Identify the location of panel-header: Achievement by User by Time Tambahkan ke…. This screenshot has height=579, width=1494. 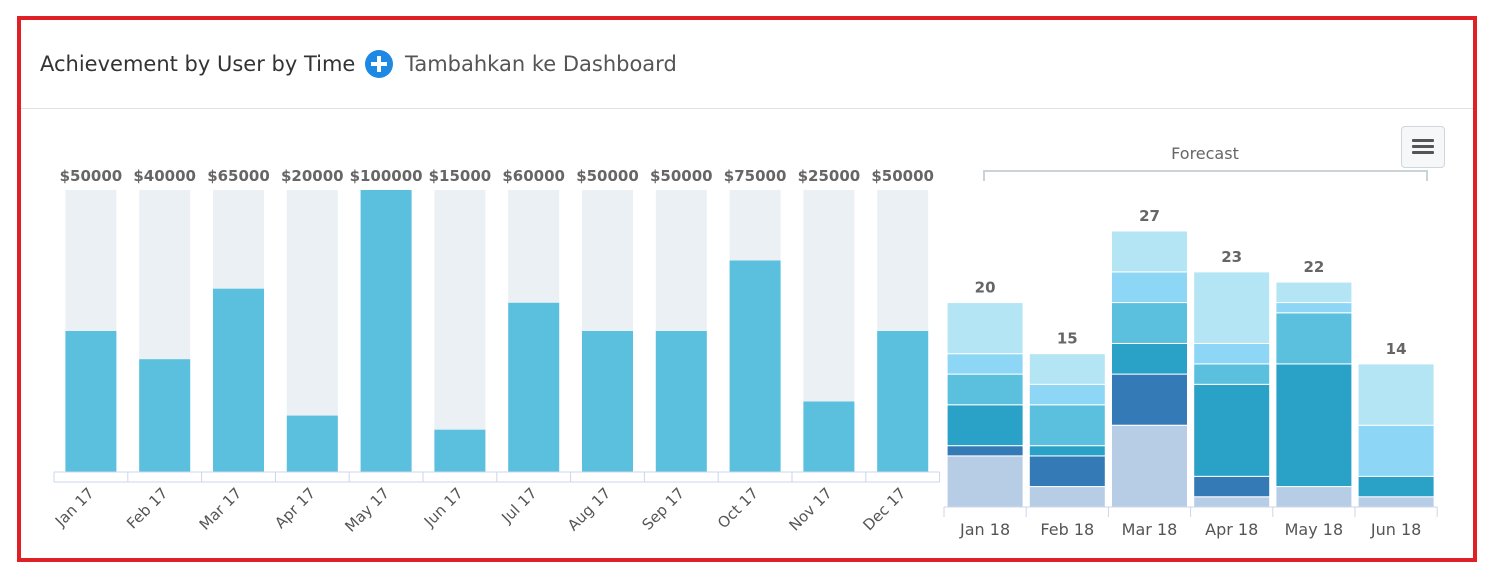
(747, 64).